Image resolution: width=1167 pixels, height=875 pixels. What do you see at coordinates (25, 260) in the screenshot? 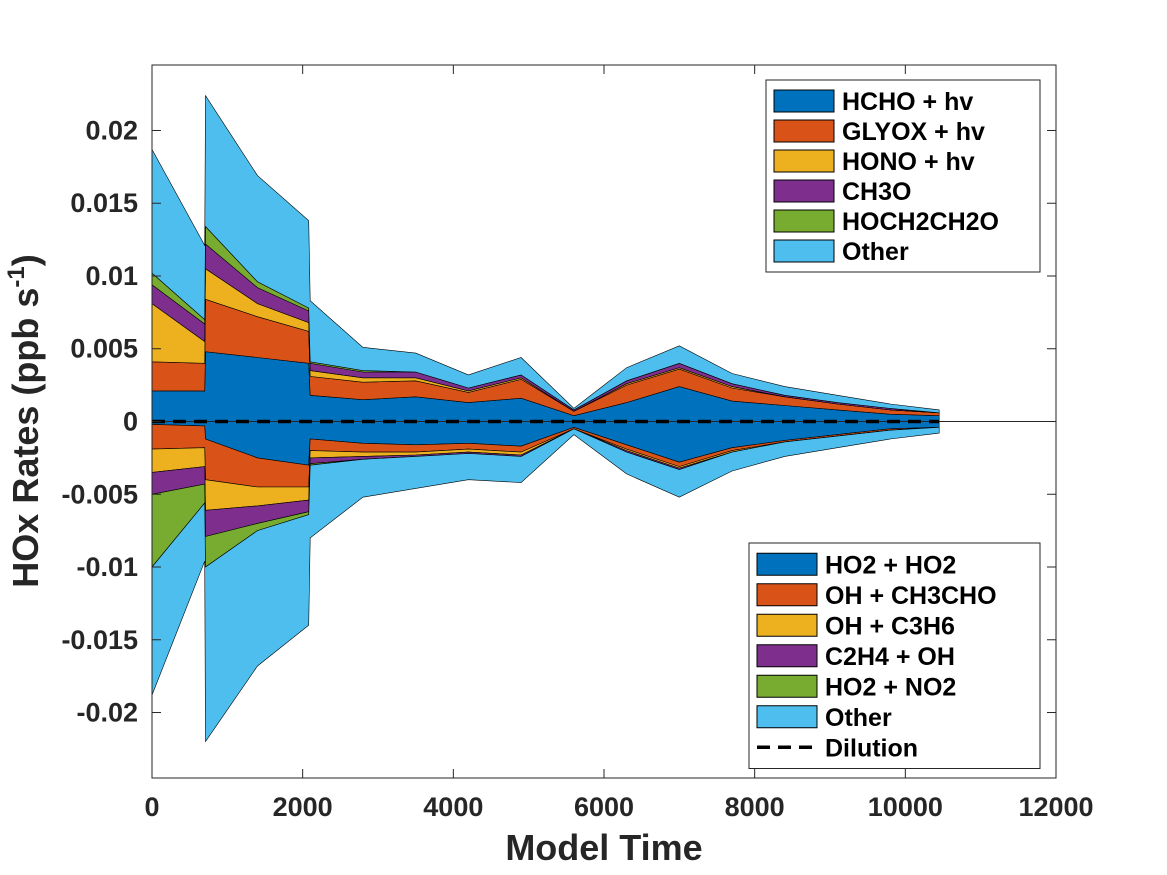
I see `y-axis-label-close: )` at bounding box center [25, 260].